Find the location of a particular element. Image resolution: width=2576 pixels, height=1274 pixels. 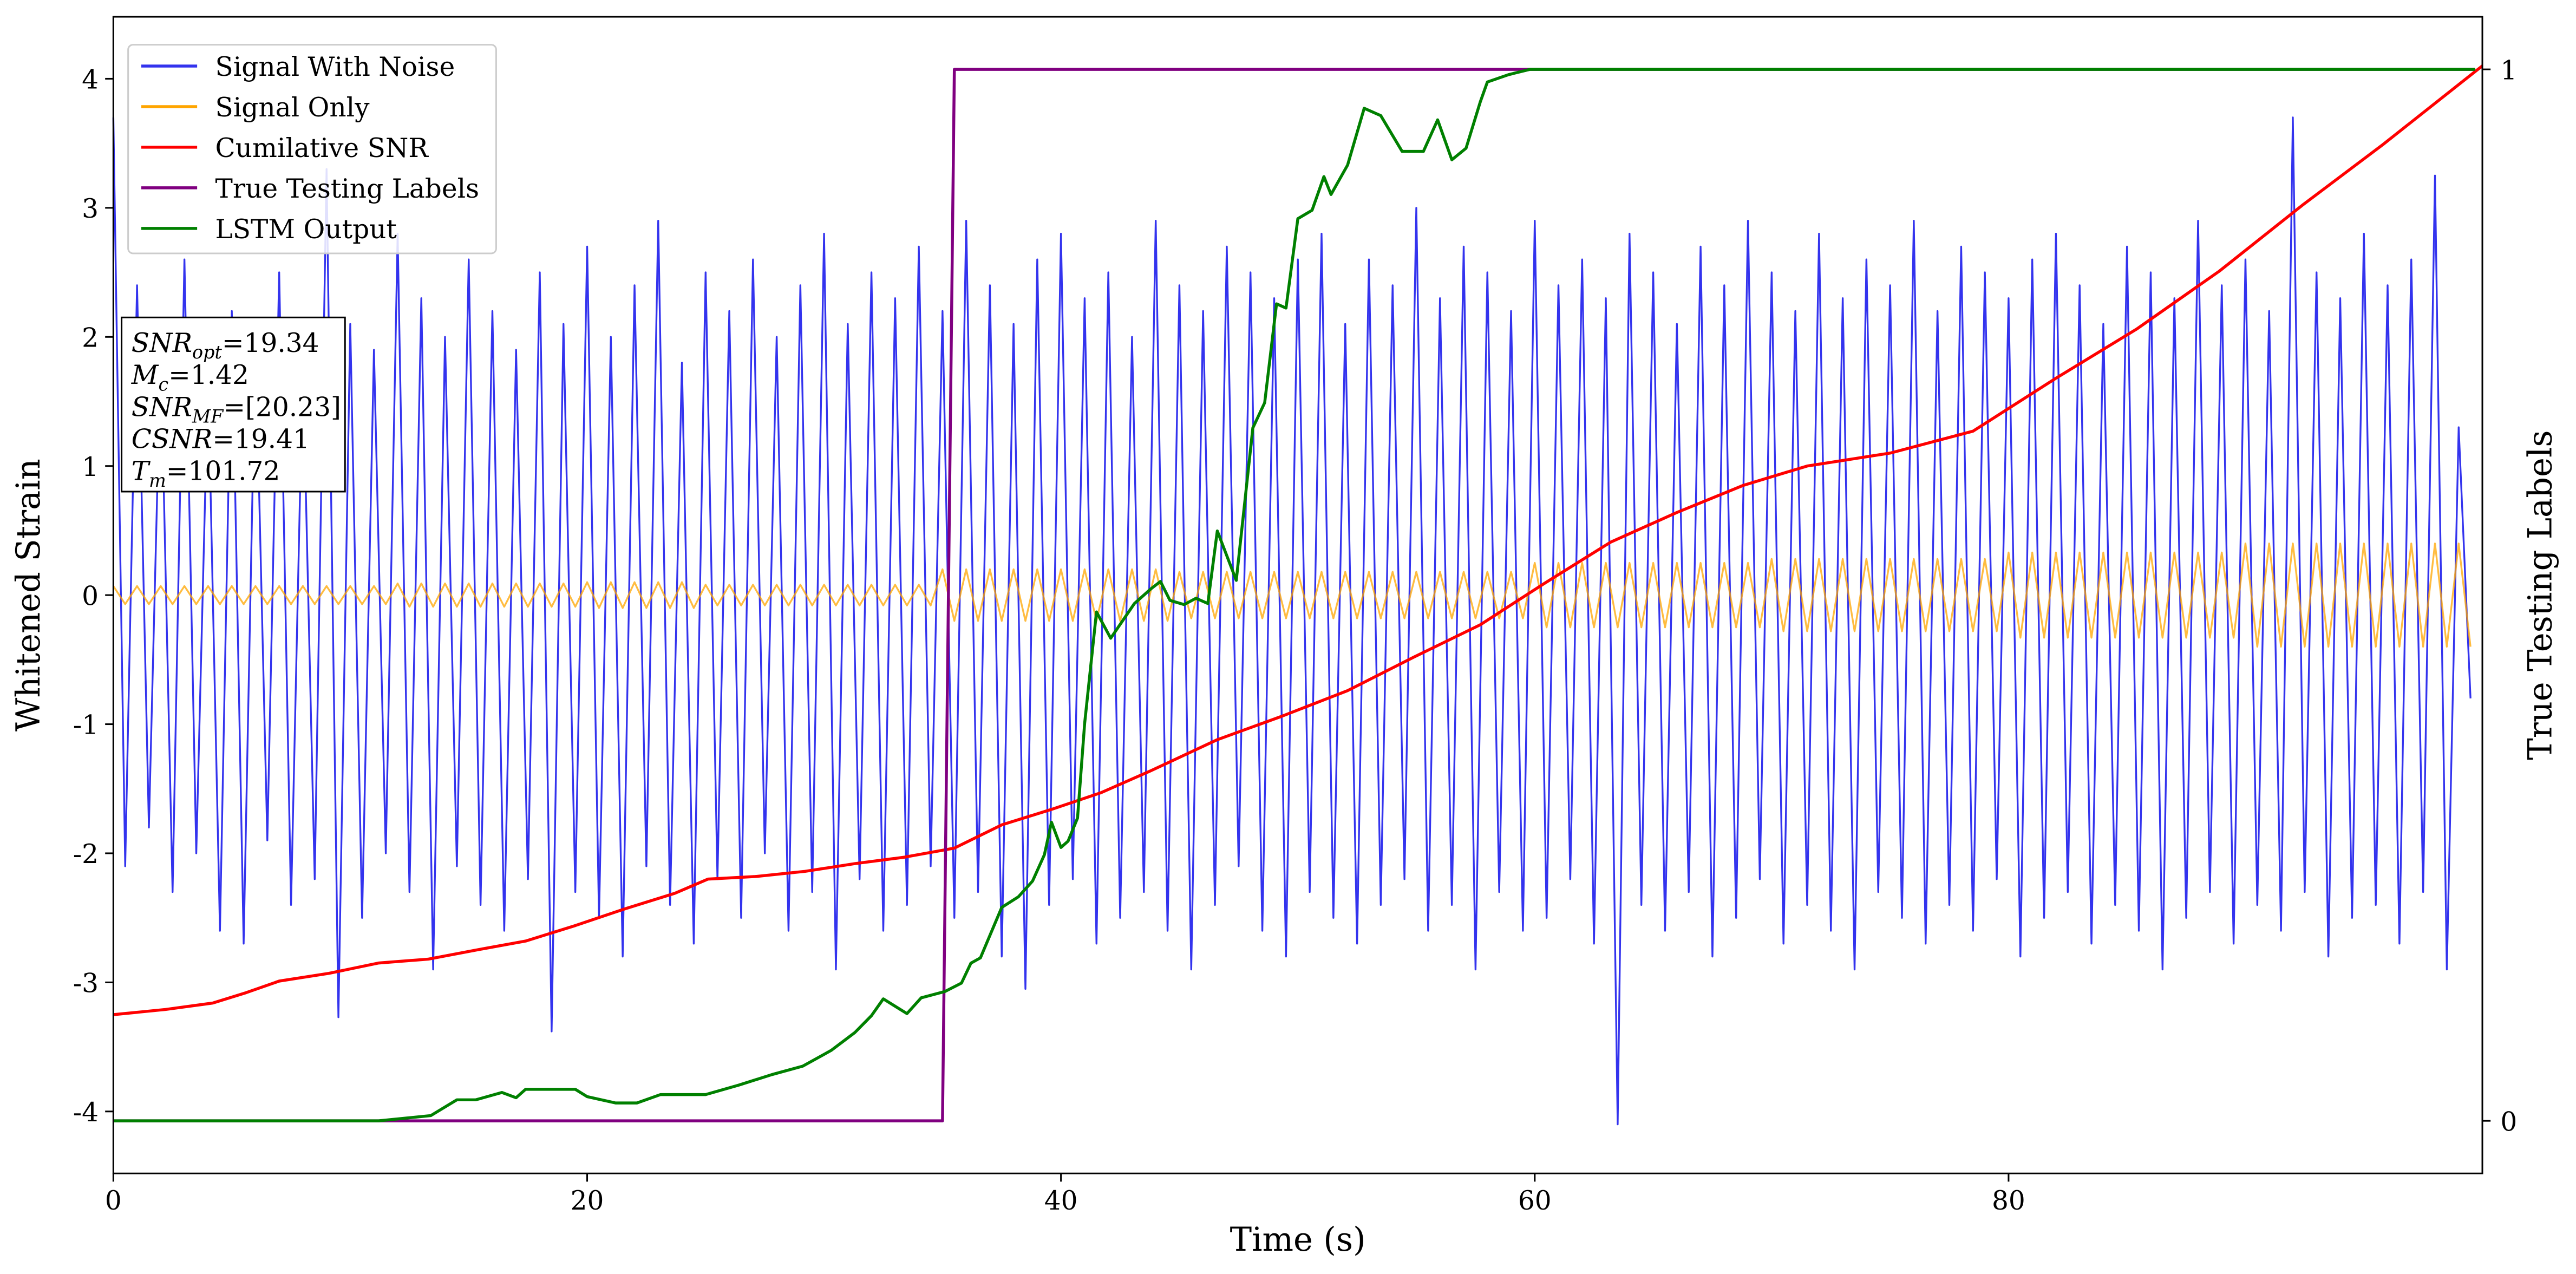

y-tick-label: -3 is located at coordinates (86, 984).